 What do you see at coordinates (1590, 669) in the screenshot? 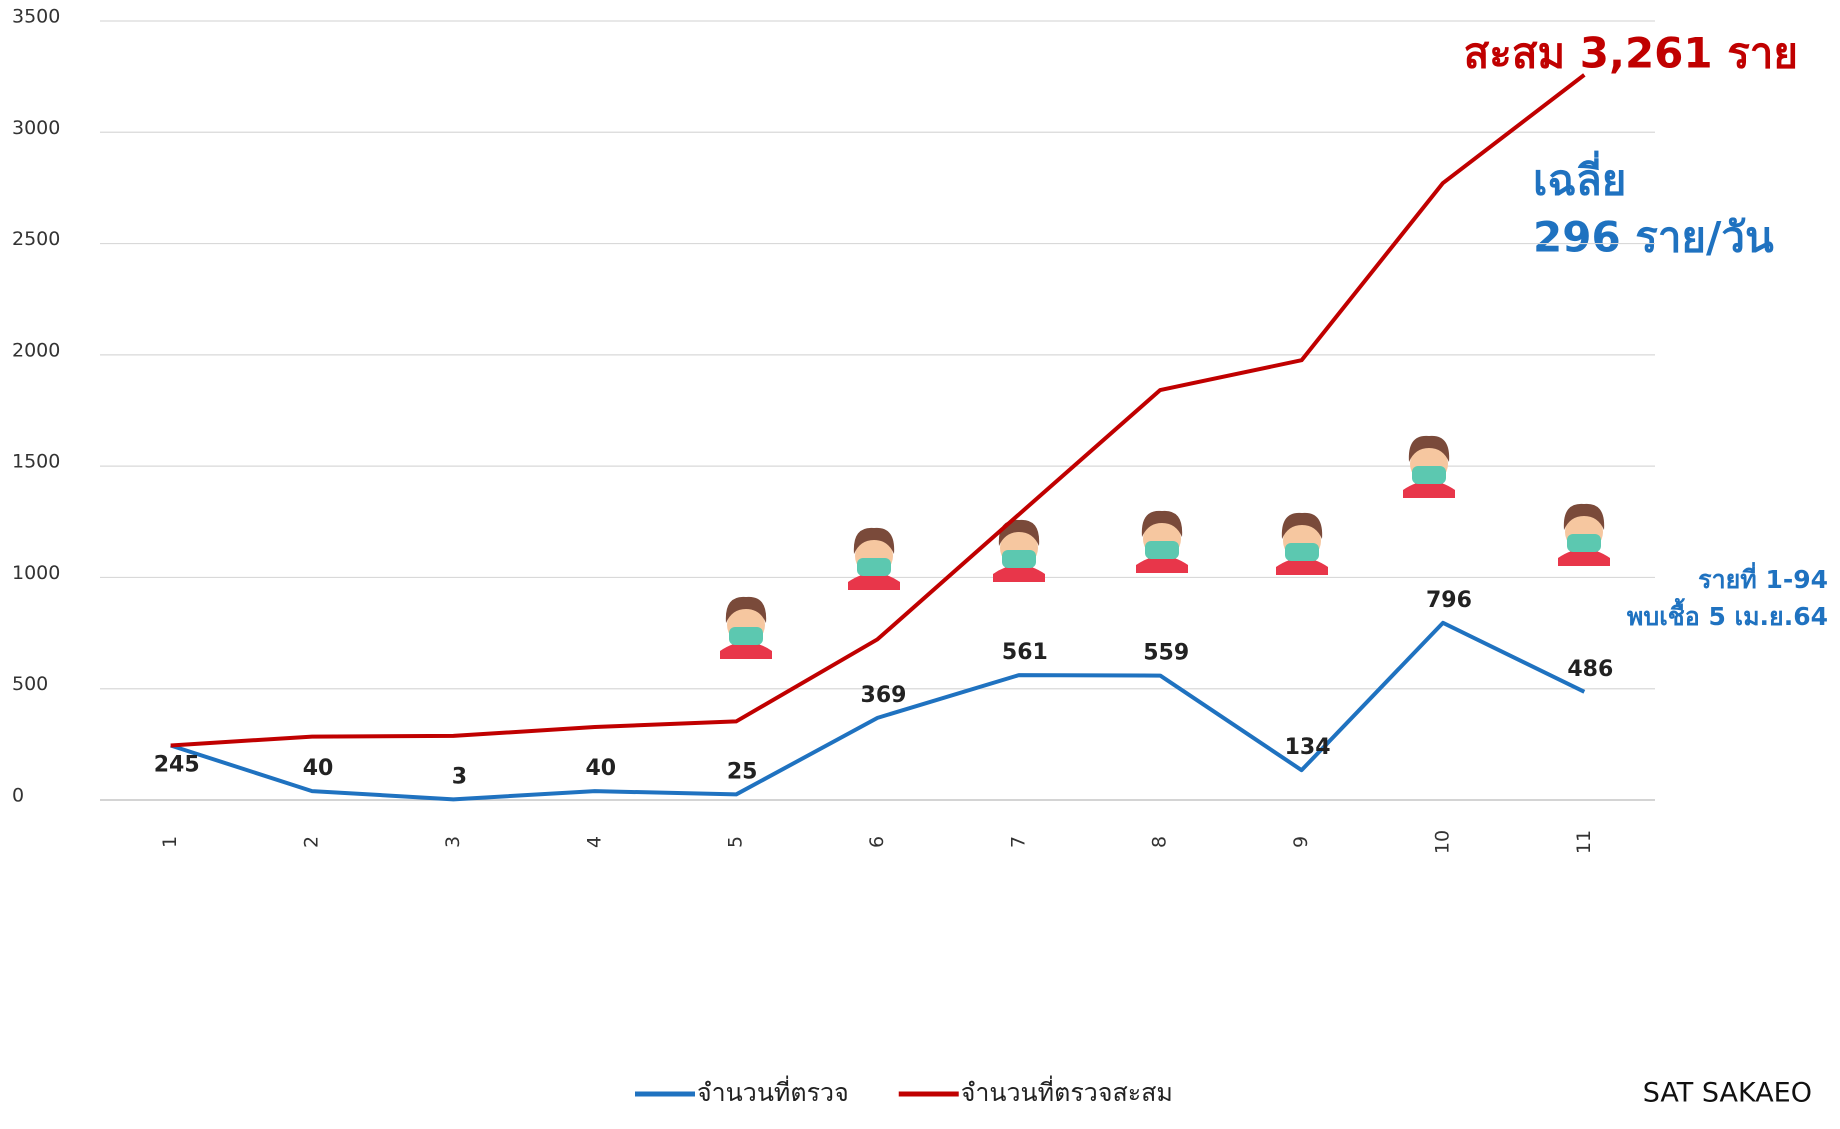
I see `data-label: 486` at bounding box center [1590, 669].